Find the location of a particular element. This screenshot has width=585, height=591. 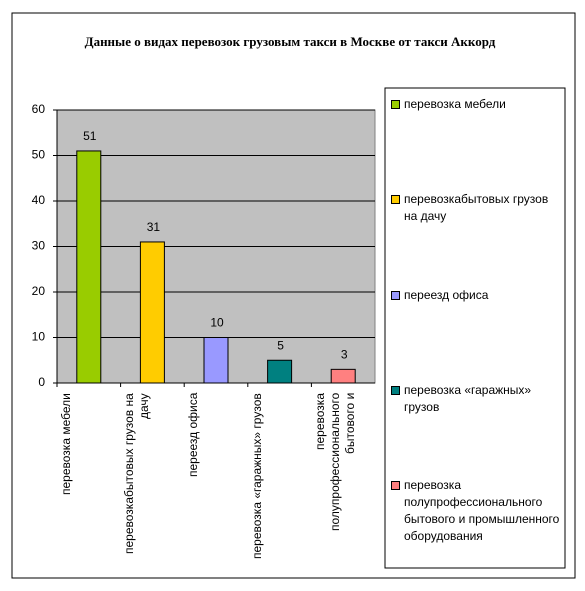

y-tick-label: 10 is located at coordinates (39, 337).